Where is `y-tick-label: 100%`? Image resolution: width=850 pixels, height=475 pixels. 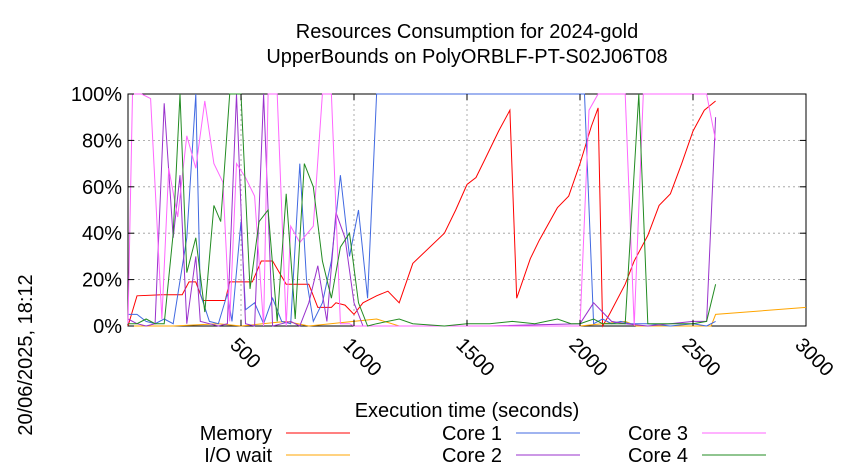
y-tick-label: 100% is located at coordinates (96, 95).